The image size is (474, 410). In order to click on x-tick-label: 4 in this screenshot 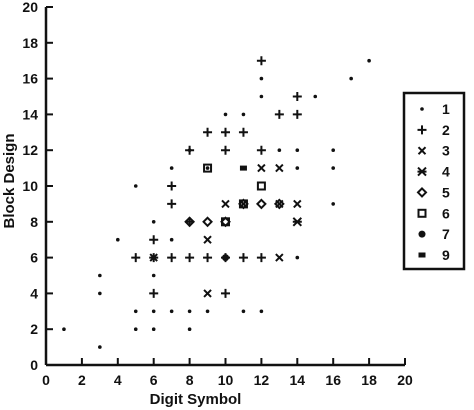, I will do `click(118, 380)`.